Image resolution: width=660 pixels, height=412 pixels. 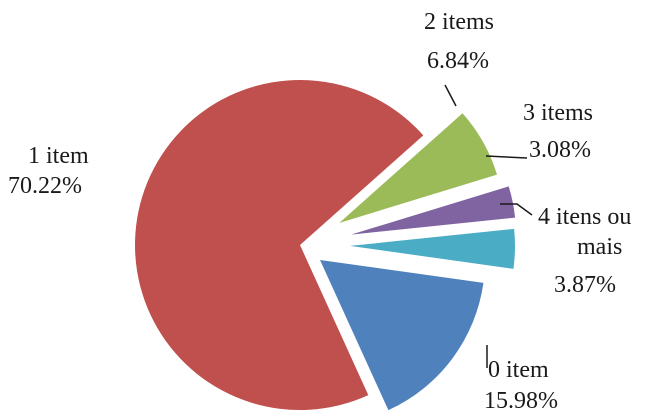 What do you see at coordinates (459, 22) in the screenshot?
I see `slice-label-2-items: 2 items` at bounding box center [459, 22].